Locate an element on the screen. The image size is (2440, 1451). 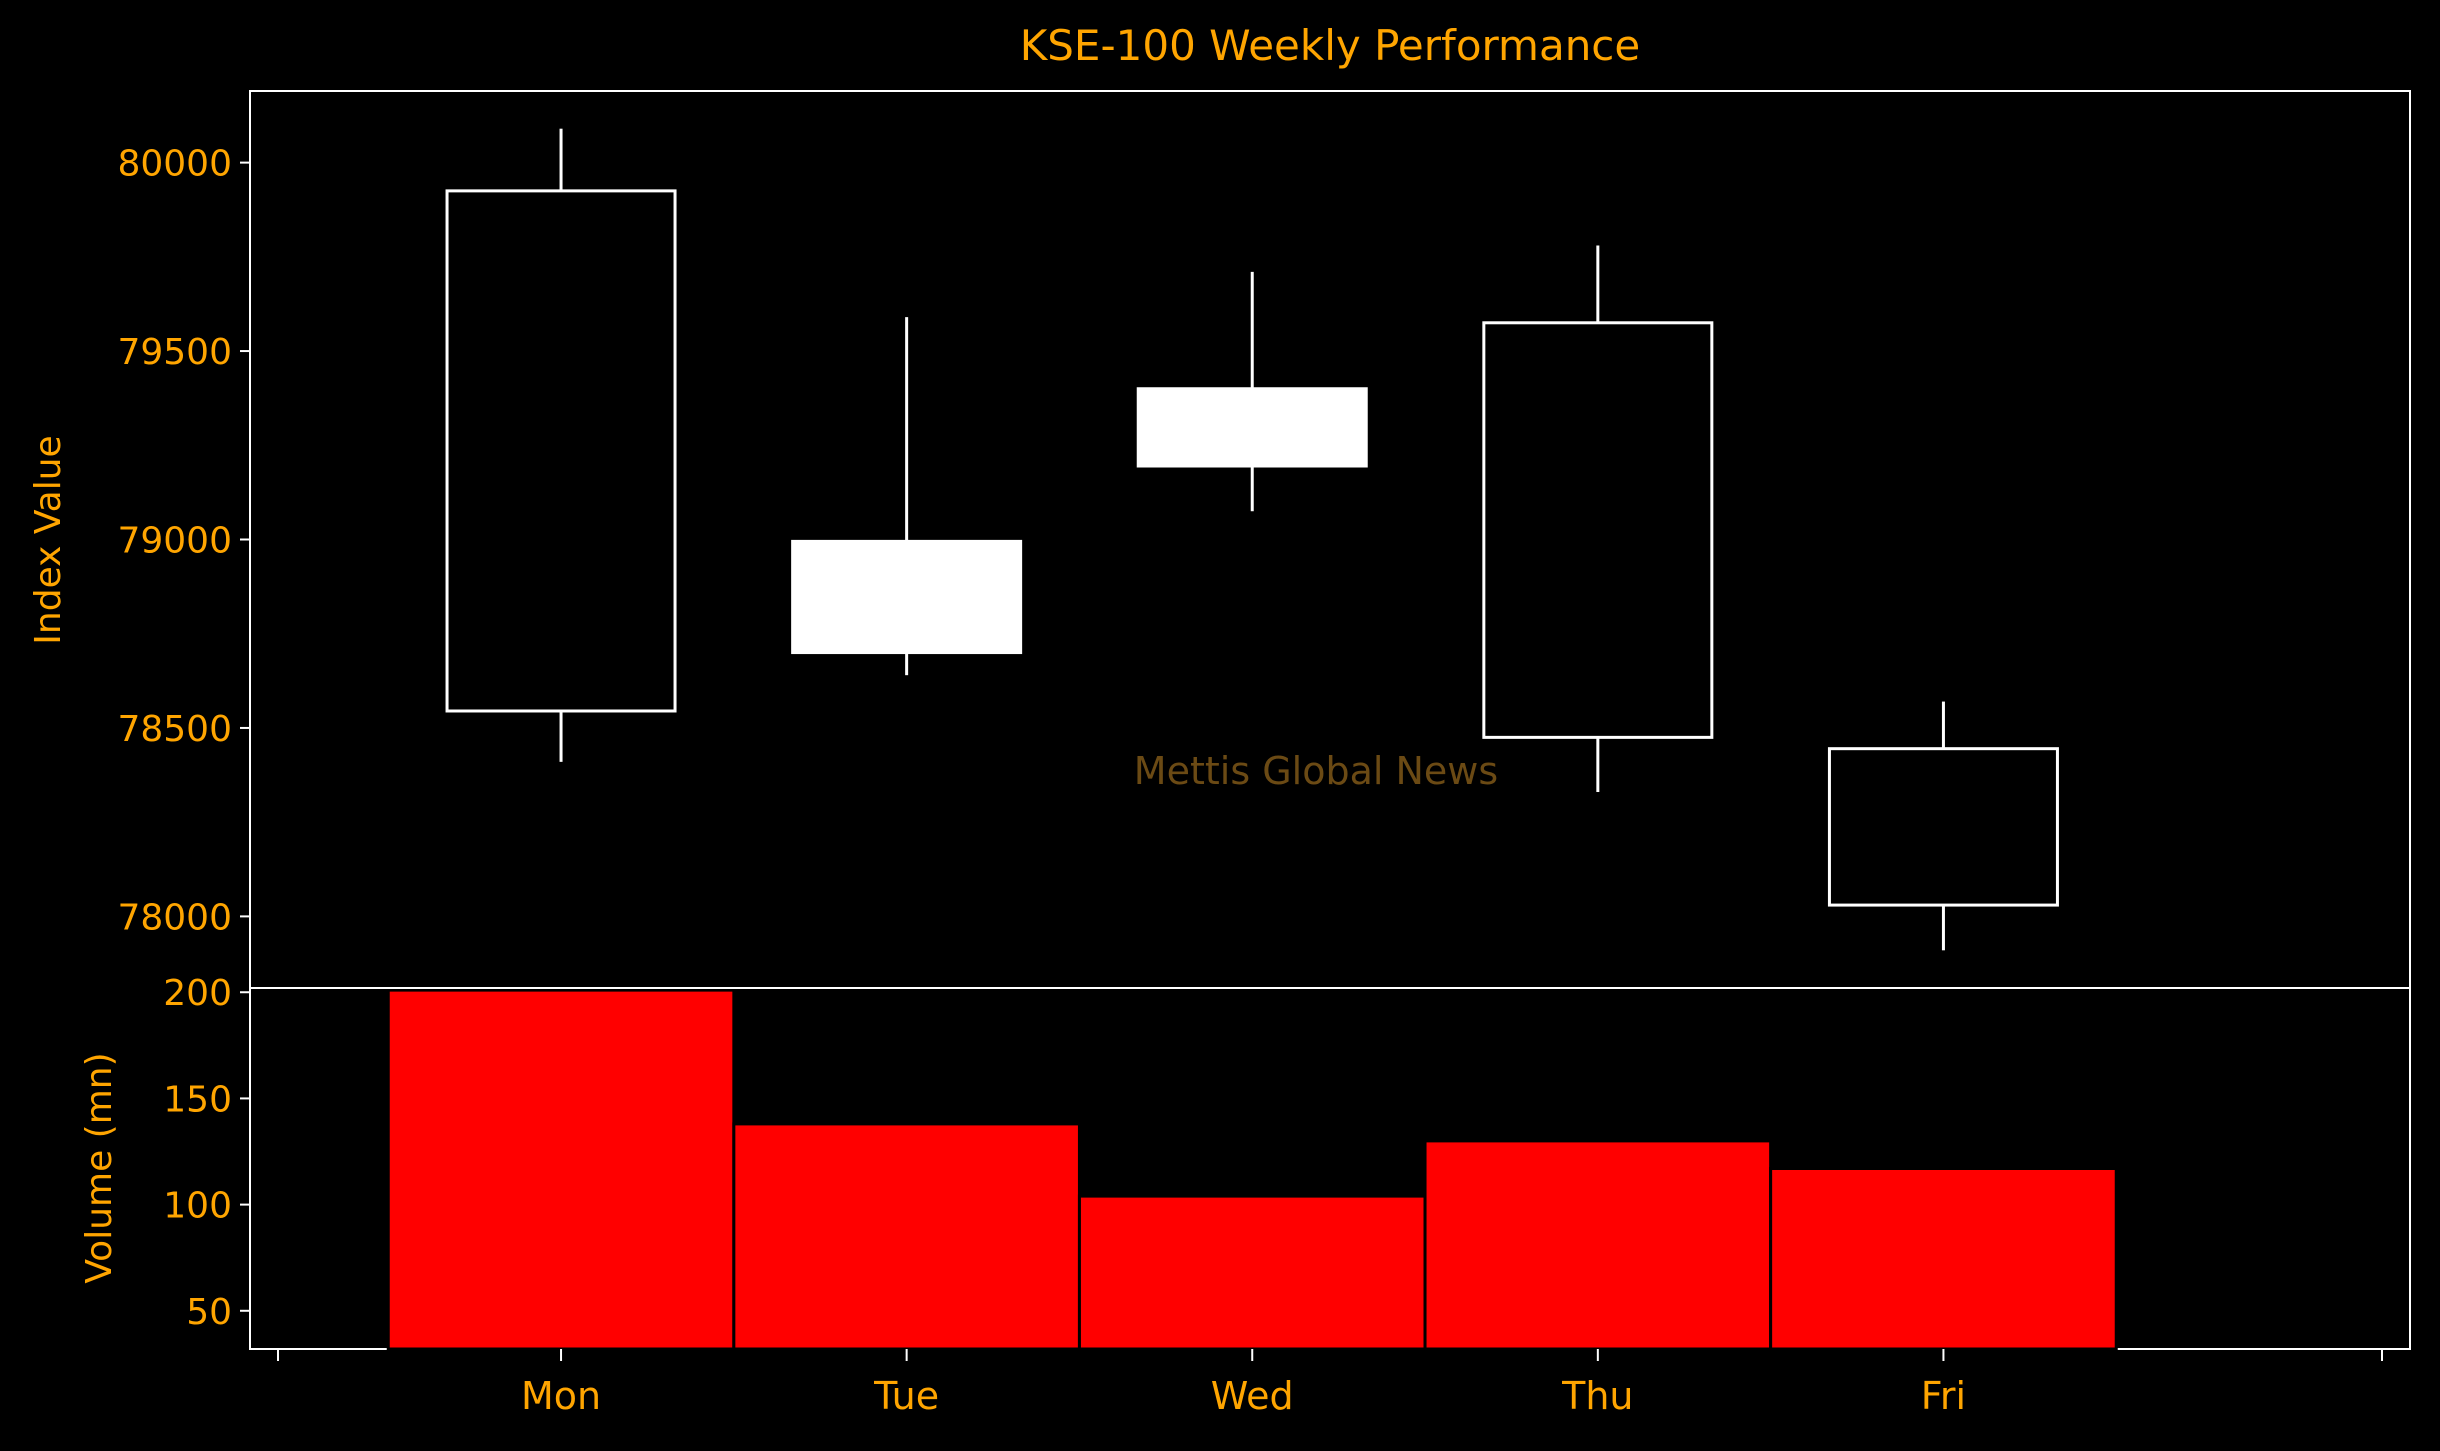
candle-wed is located at coordinates (1252, 391).